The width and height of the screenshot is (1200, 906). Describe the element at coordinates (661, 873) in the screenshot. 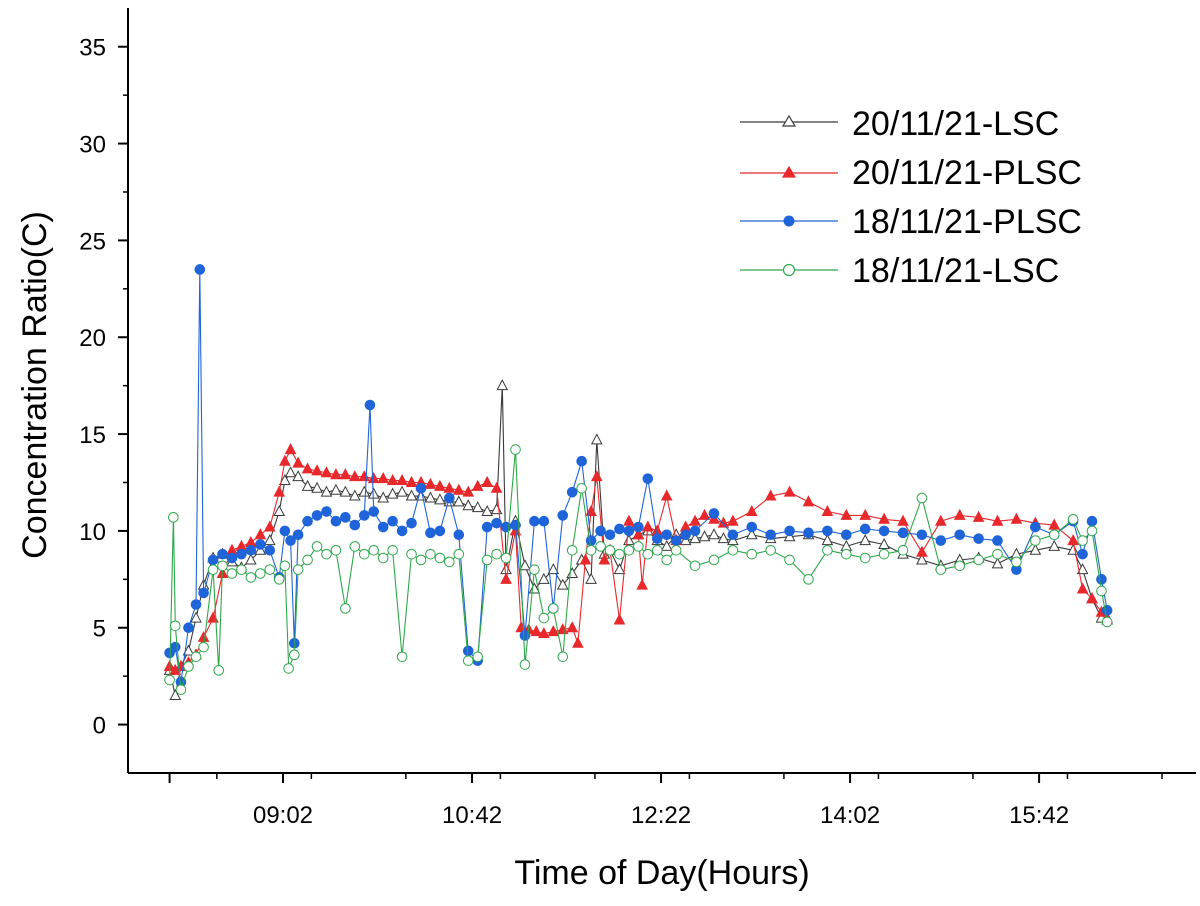

I see `x-axis-title: Time of Day(Hours)` at that location.